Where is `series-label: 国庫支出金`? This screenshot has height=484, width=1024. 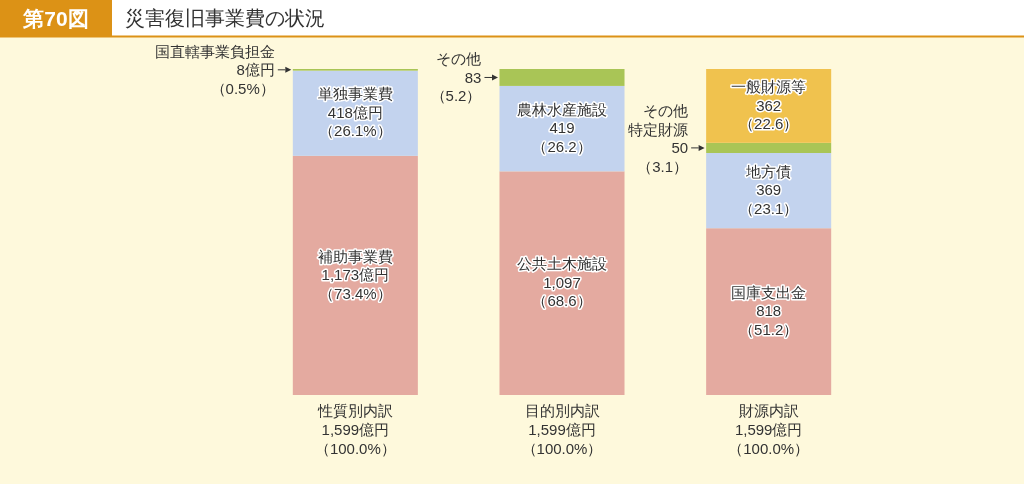 series-label: 国庫支出金 is located at coordinates (769, 292).